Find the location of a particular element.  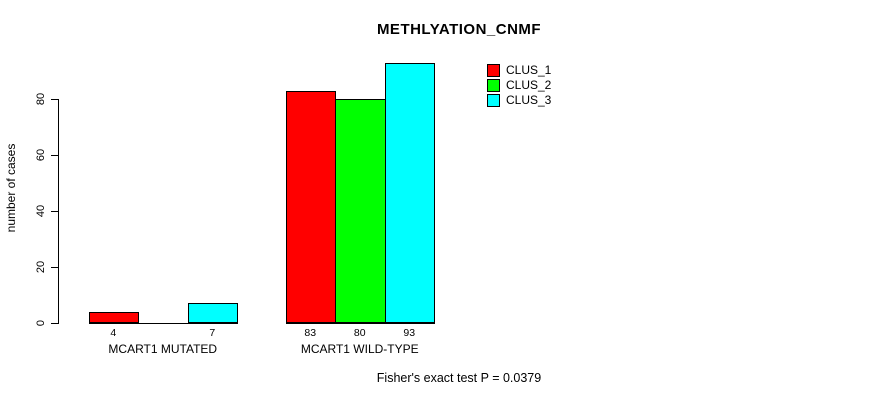

legend: CLUS_1 CLUS_2 CLUS_3 is located at coordinates (519, 85).